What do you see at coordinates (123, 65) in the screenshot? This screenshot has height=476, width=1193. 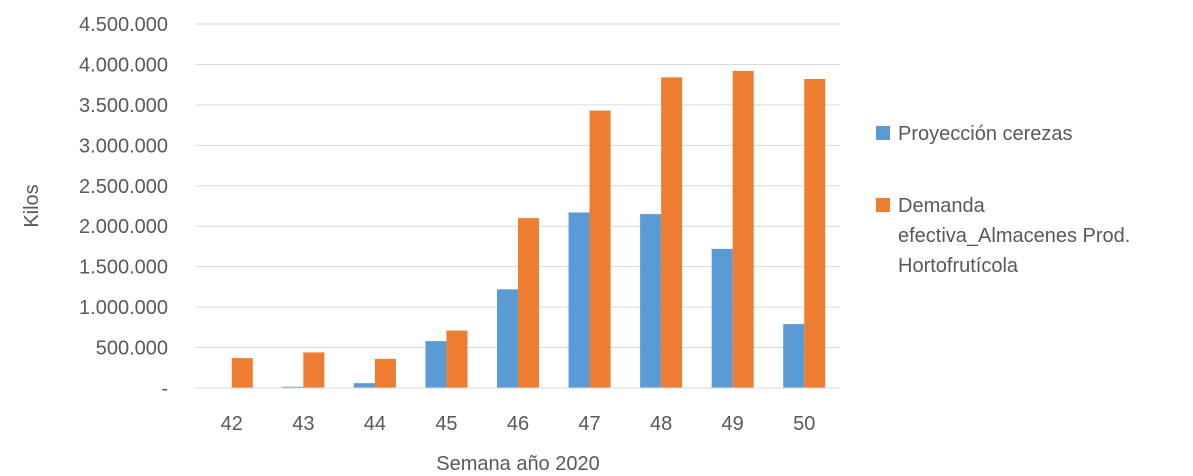 I see `y-tick-label: 4.000.000` at bounding box center [123, 65].